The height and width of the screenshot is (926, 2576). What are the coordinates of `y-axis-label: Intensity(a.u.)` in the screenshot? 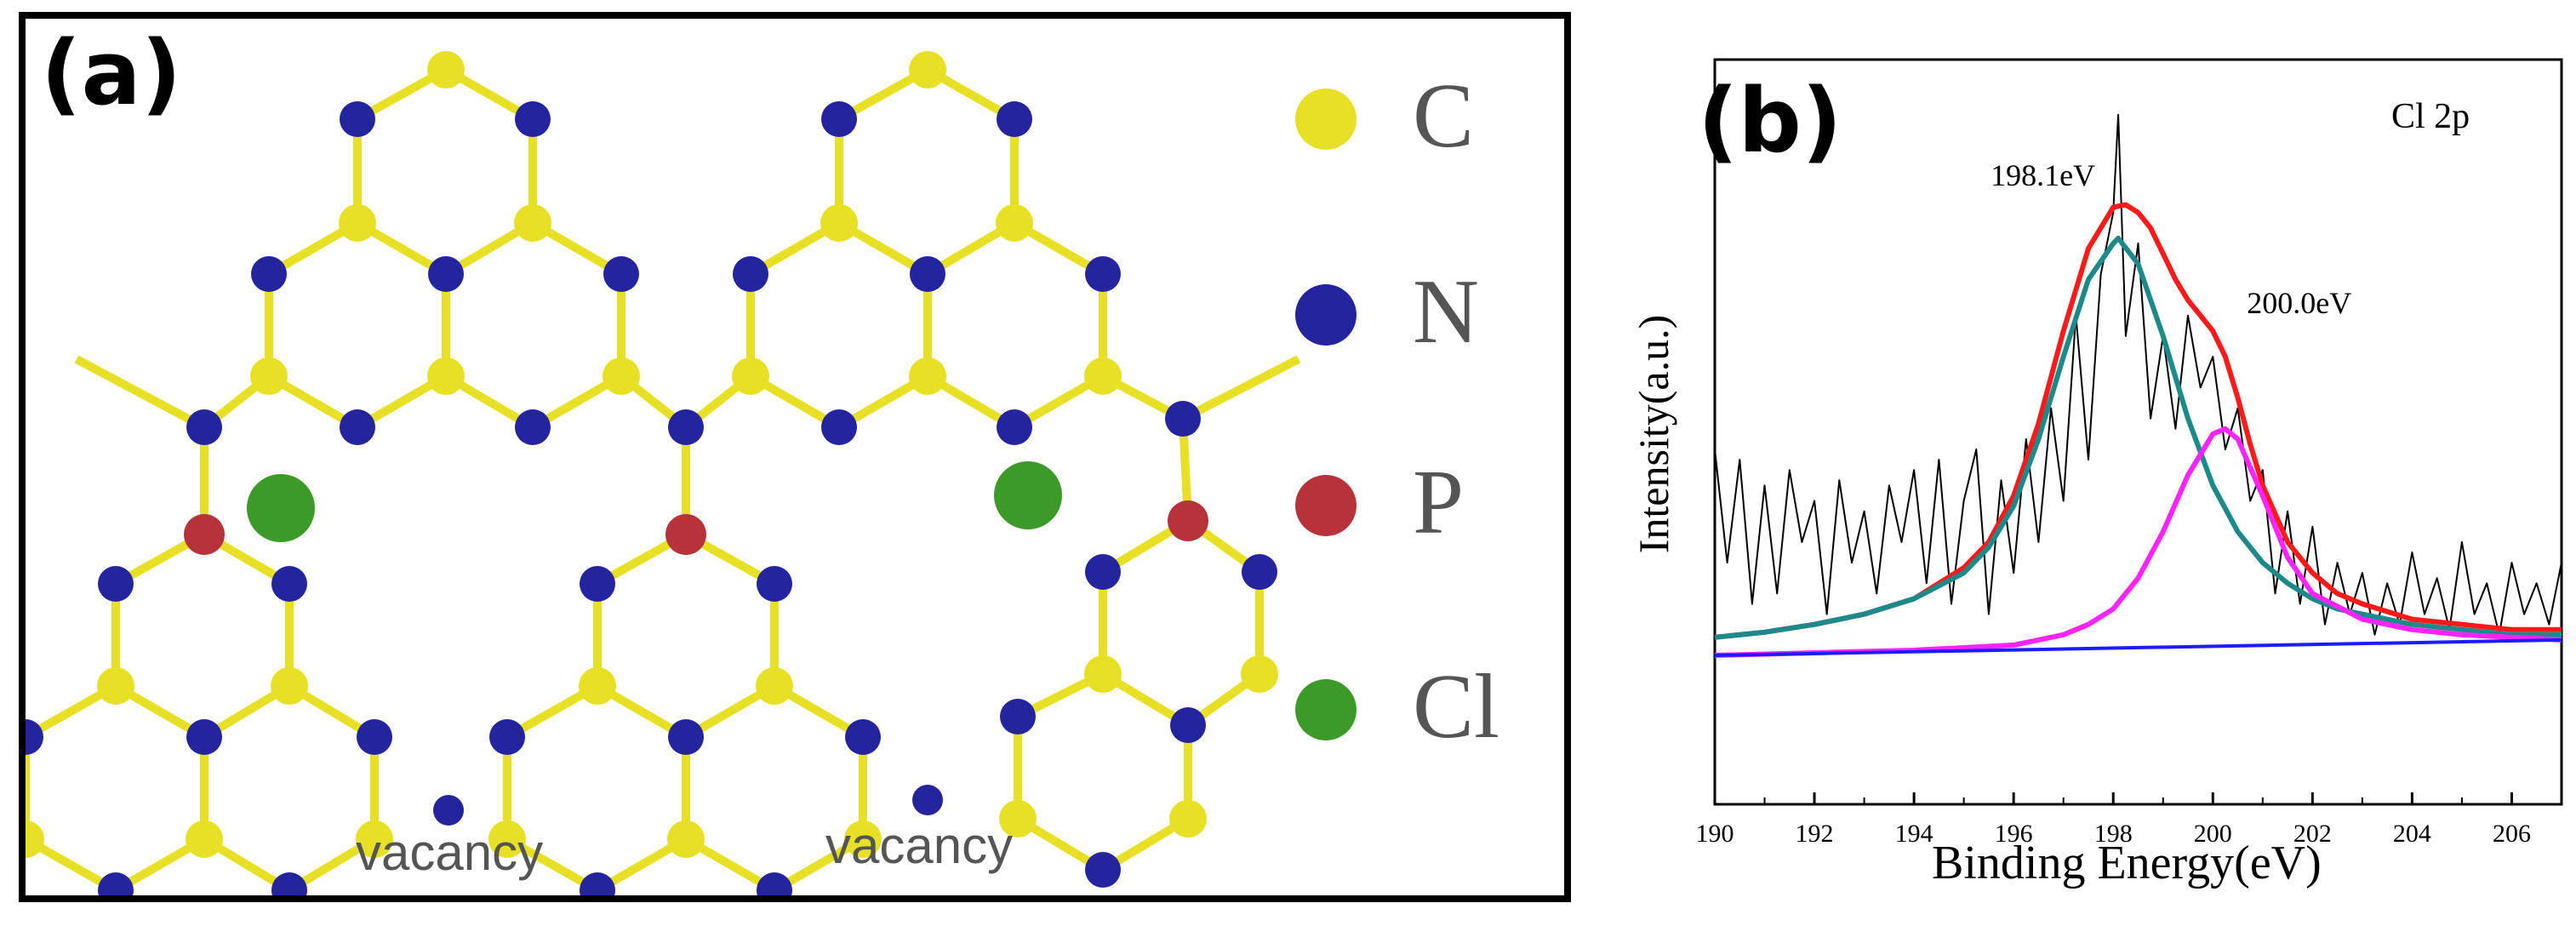 It's located at (1653, 434).